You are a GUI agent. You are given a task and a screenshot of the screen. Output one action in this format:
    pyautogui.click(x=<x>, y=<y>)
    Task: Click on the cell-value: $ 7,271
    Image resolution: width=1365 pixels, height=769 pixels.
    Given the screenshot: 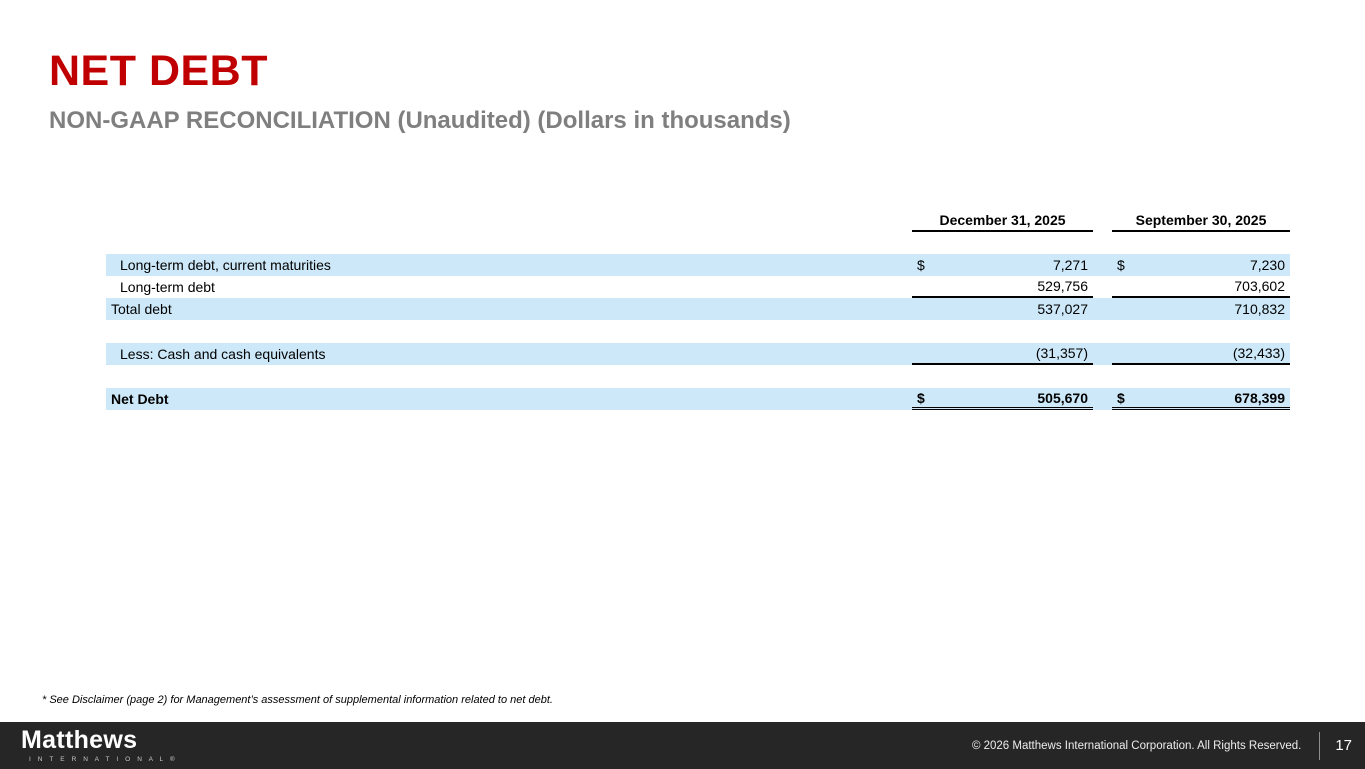 What is the action you would take?
    pyautogui.click(x=1002, y=265)
    